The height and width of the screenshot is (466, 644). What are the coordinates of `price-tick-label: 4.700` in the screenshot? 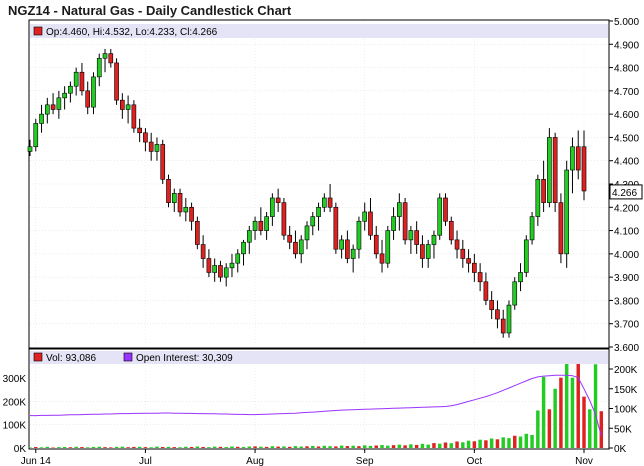 It's located at (626, 92).